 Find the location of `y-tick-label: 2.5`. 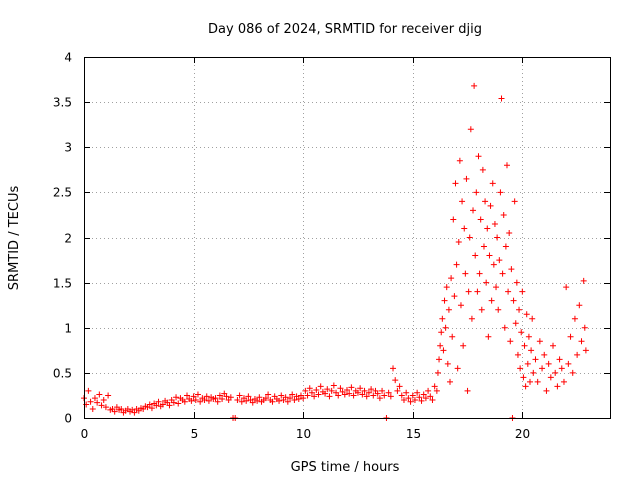

y-tick-label: 2.5 is located at coordinates (62, 193).